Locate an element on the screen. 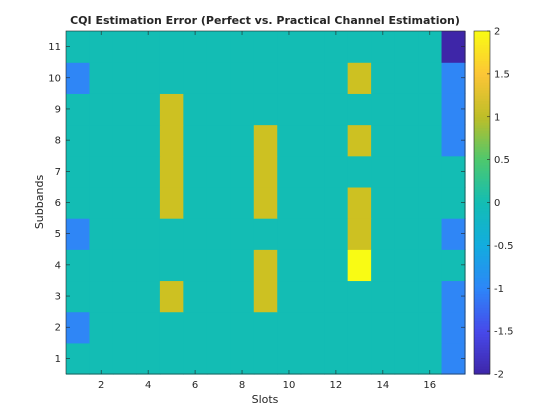 This screenshot has width=560, height=420. colorbar-tick-label: -0.5 is located at coordinates (504, 246).